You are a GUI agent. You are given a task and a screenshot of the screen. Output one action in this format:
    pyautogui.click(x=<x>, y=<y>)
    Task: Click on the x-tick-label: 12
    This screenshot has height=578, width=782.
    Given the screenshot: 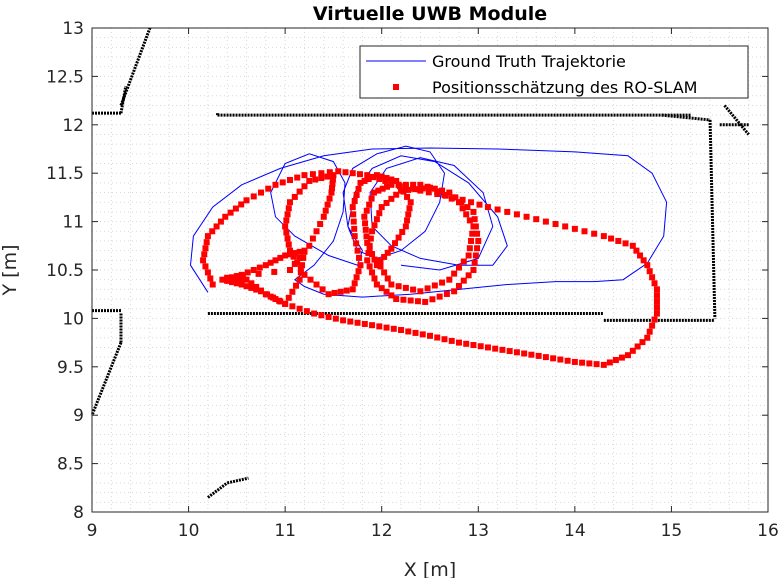 What is the action you would take?
    pyautogui.click(x=382, y=531)
    